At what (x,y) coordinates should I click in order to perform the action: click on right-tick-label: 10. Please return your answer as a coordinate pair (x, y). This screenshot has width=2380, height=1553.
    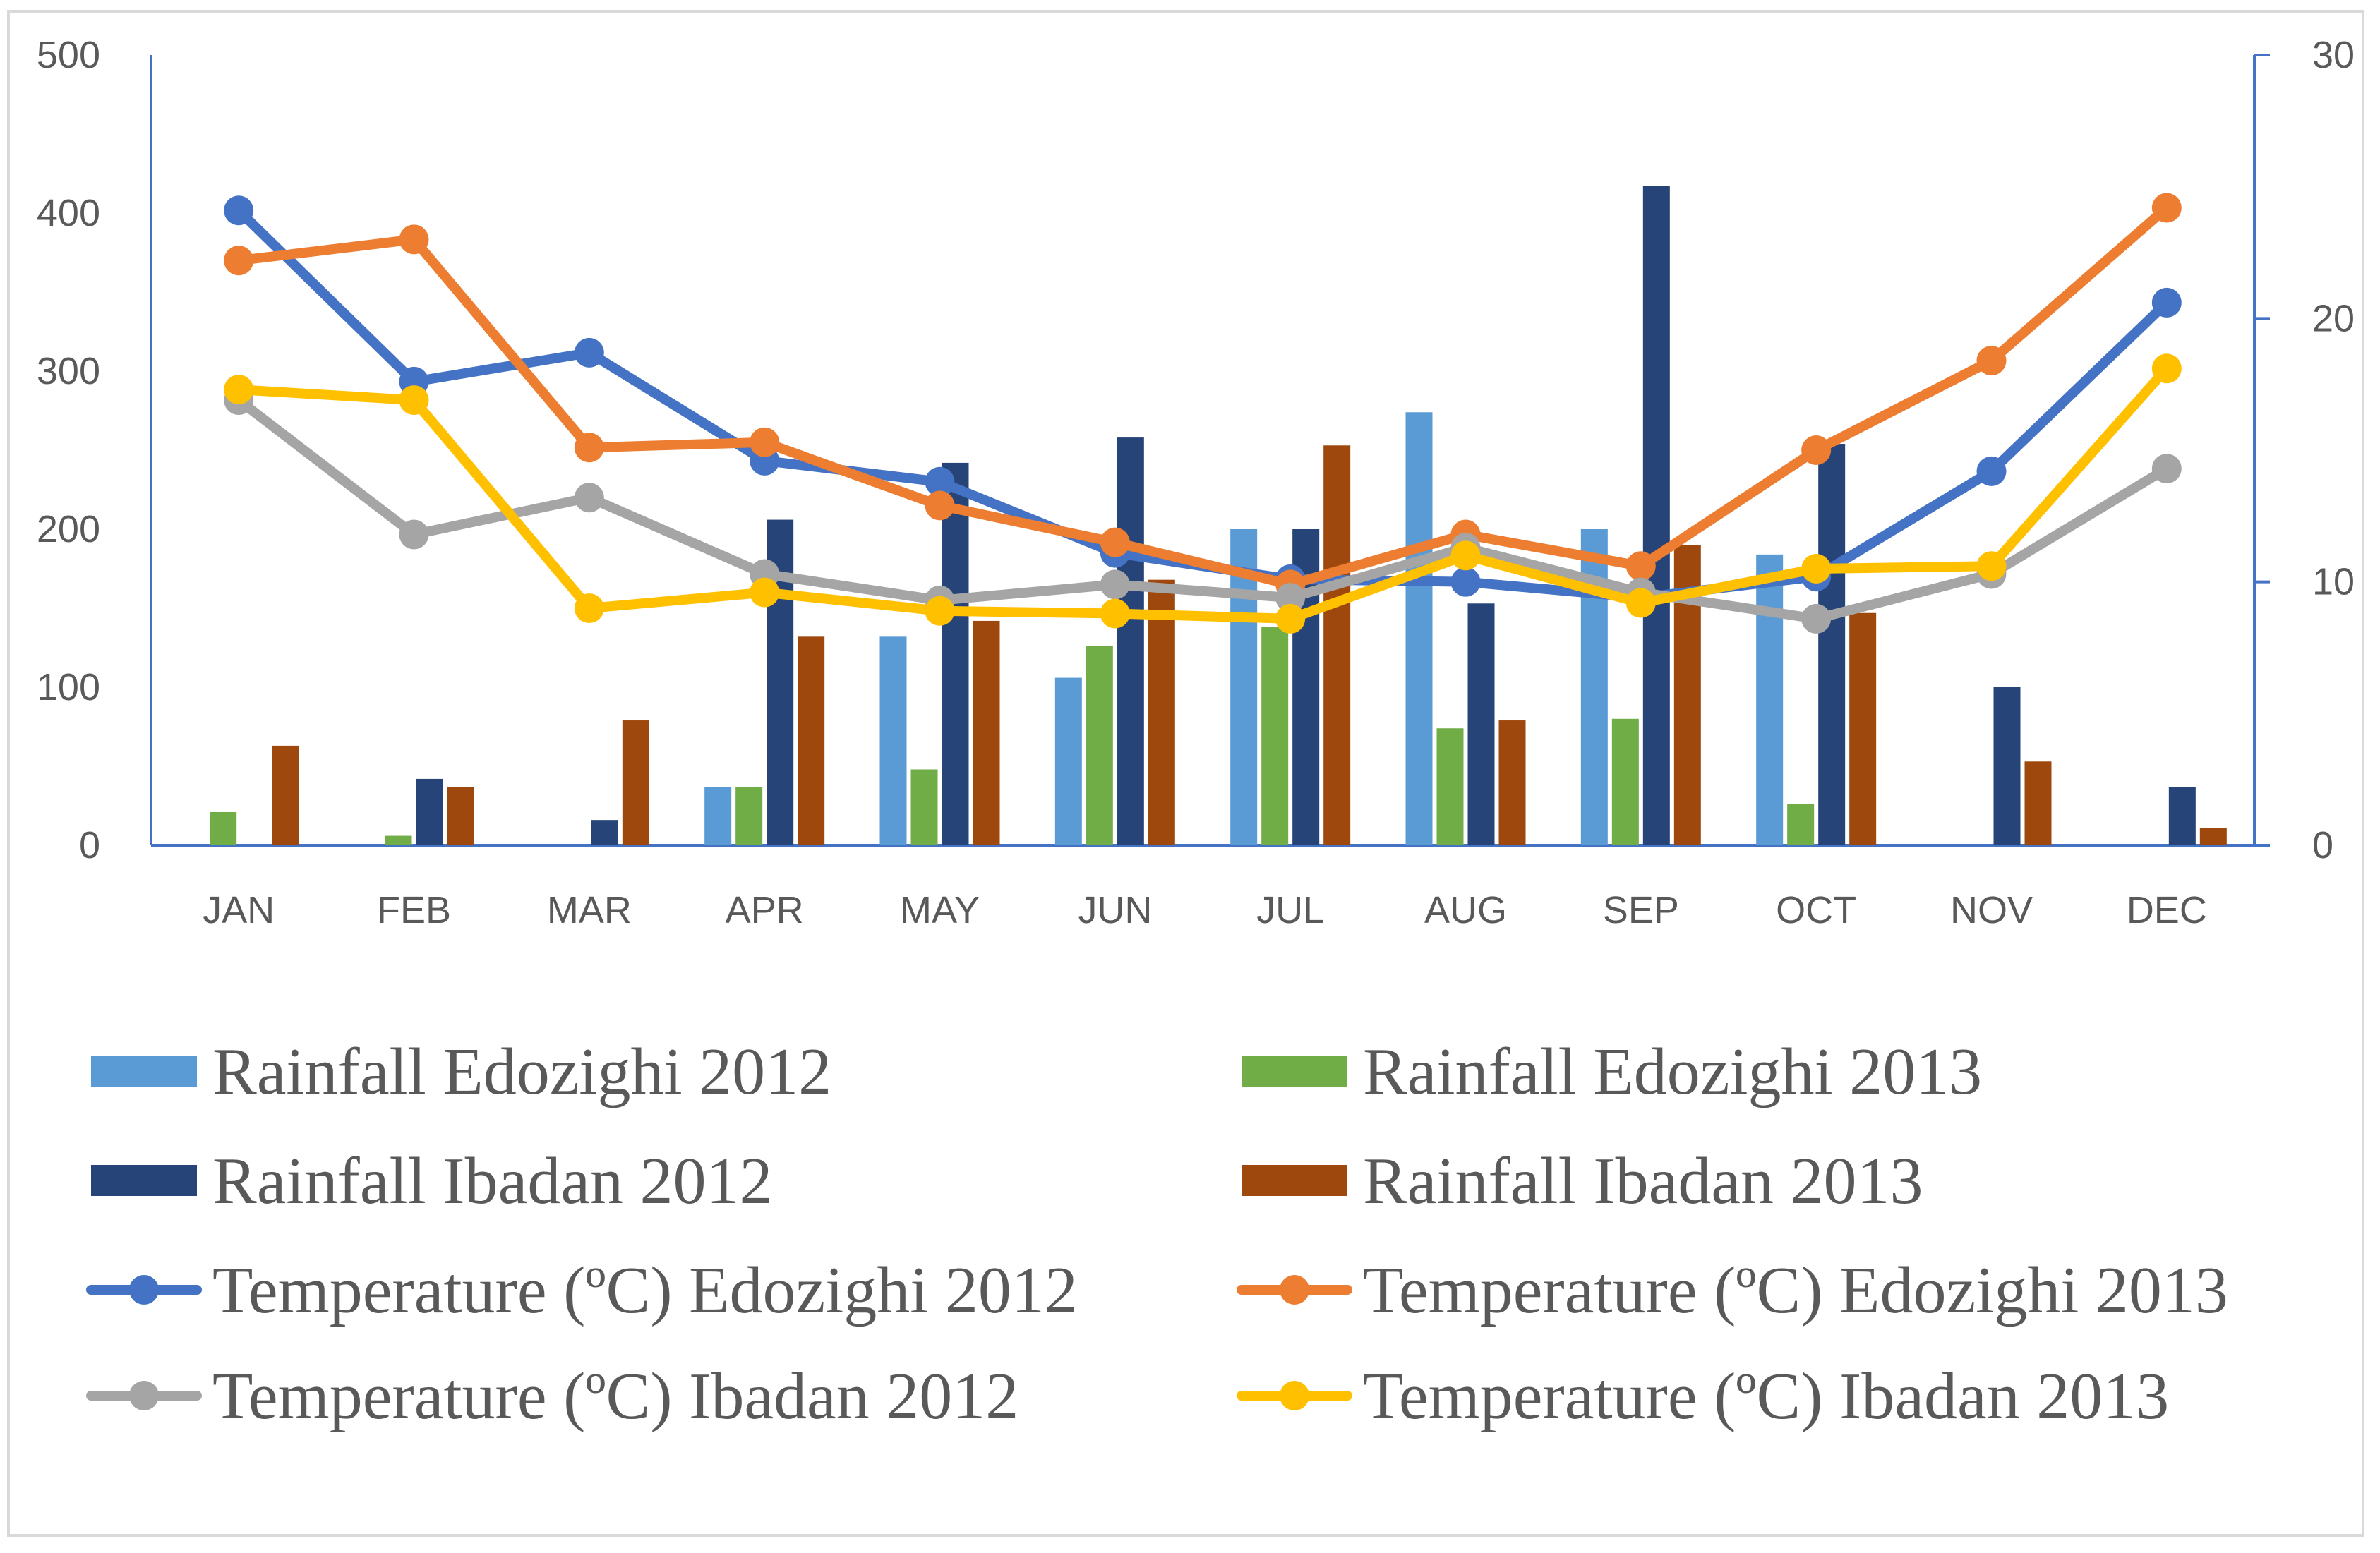
    Looking at the image, I should click on (2333, 582).